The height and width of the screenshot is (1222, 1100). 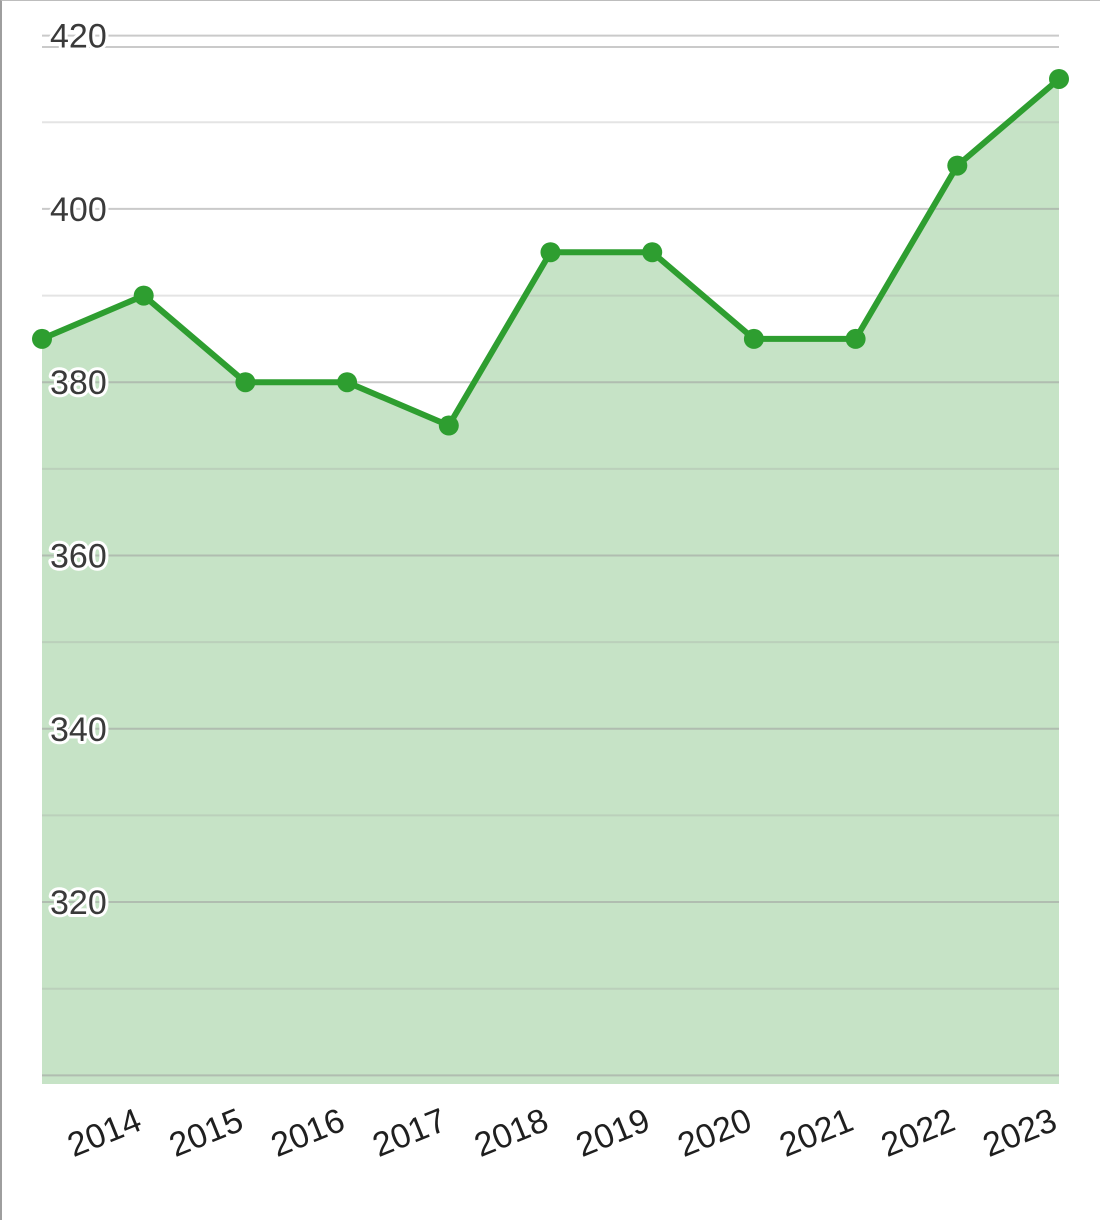 What do you see at coordinates (78, 37) in the screenshot?
I see `y-tick-label: 420` at bounding box center [78, 37].